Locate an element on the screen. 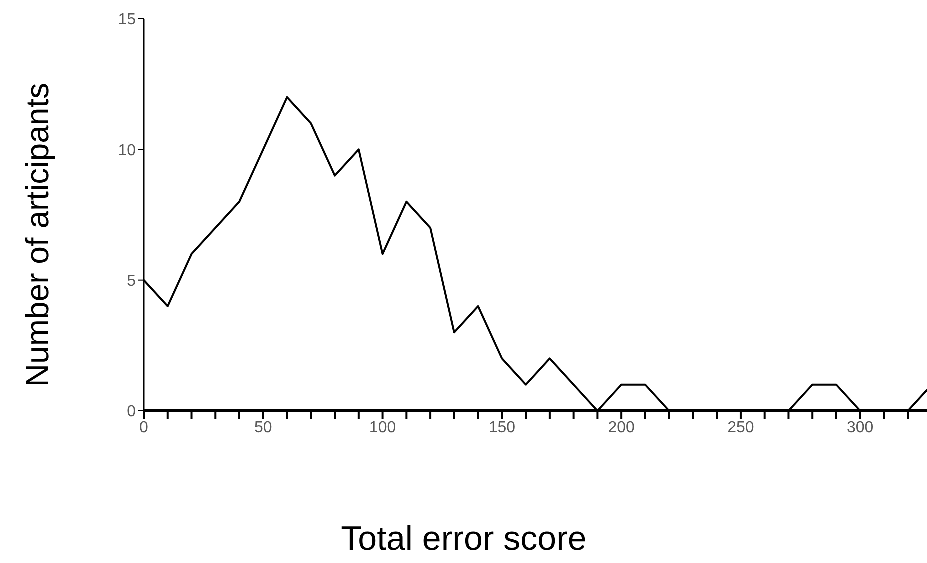 This screenshot has height=563, width=927. x-tick-label: 50 is located at coordinates (263, 427).